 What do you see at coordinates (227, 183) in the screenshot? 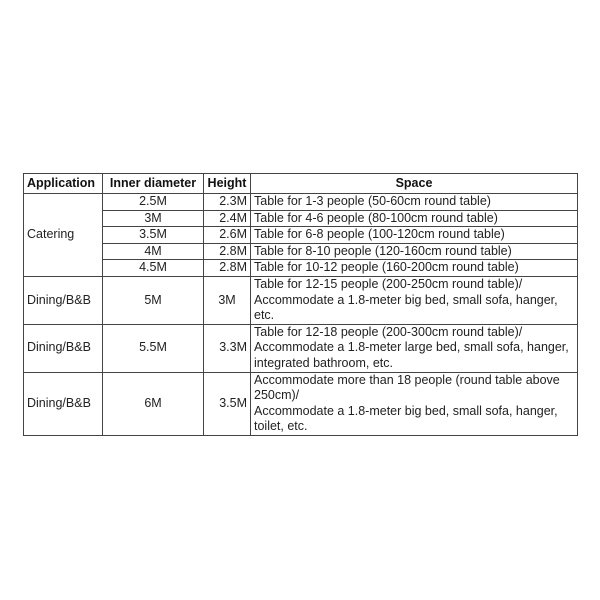
I see `header-height: Height` at bounding box center [227, 183].